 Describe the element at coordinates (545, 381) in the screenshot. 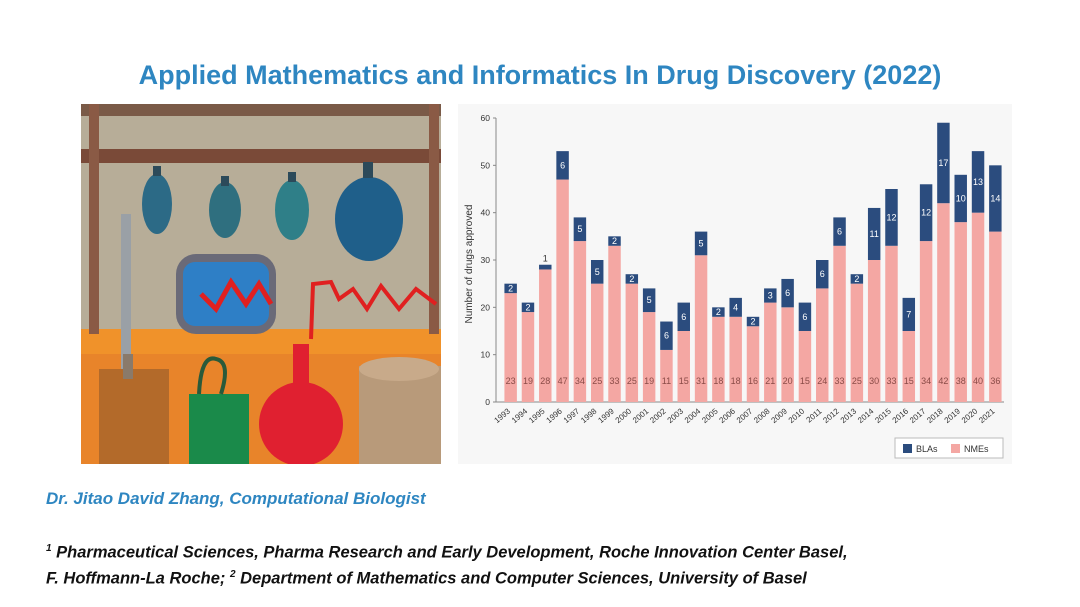

I see `nme-value-label: 28` at that location.